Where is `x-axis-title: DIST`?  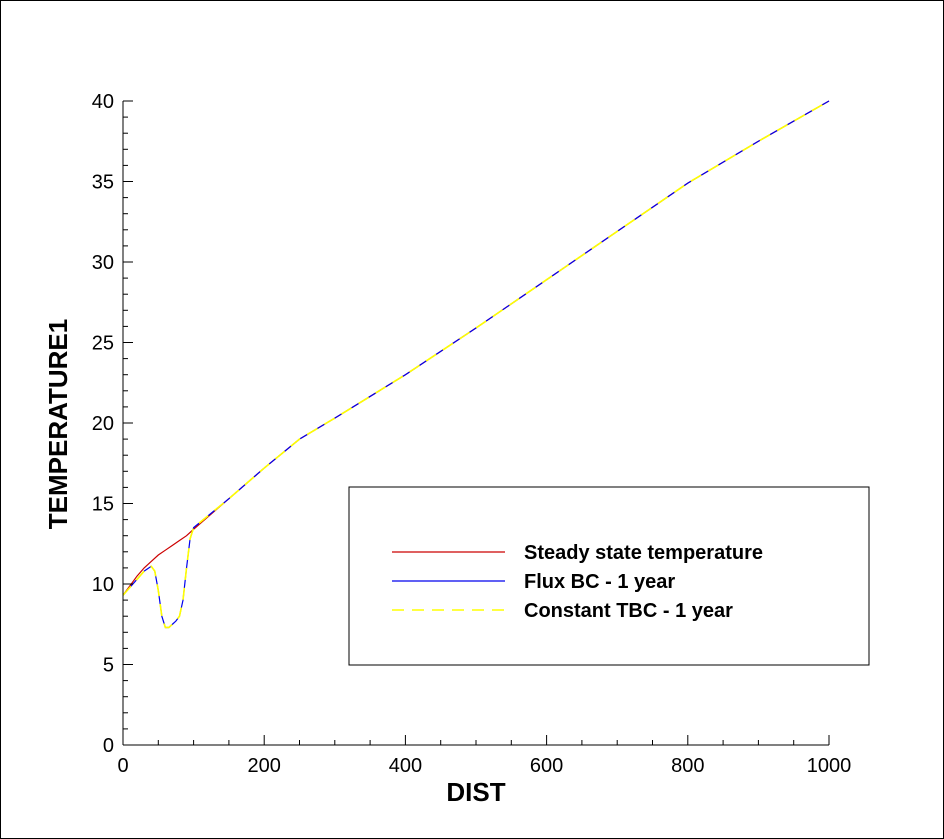 x-axis-title: DIST is located at coordinates (475, 792).